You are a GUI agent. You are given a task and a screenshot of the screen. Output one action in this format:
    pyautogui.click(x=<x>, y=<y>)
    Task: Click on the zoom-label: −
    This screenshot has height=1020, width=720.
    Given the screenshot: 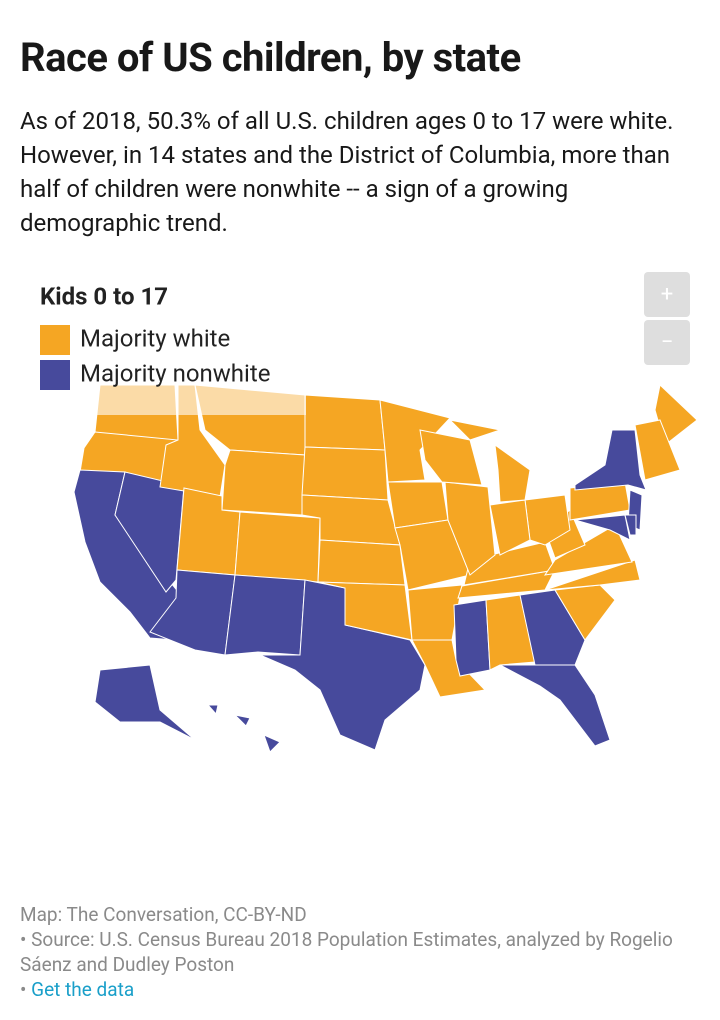 What is the action you would take?
    pyautogui.click(x=667, y=342)
    